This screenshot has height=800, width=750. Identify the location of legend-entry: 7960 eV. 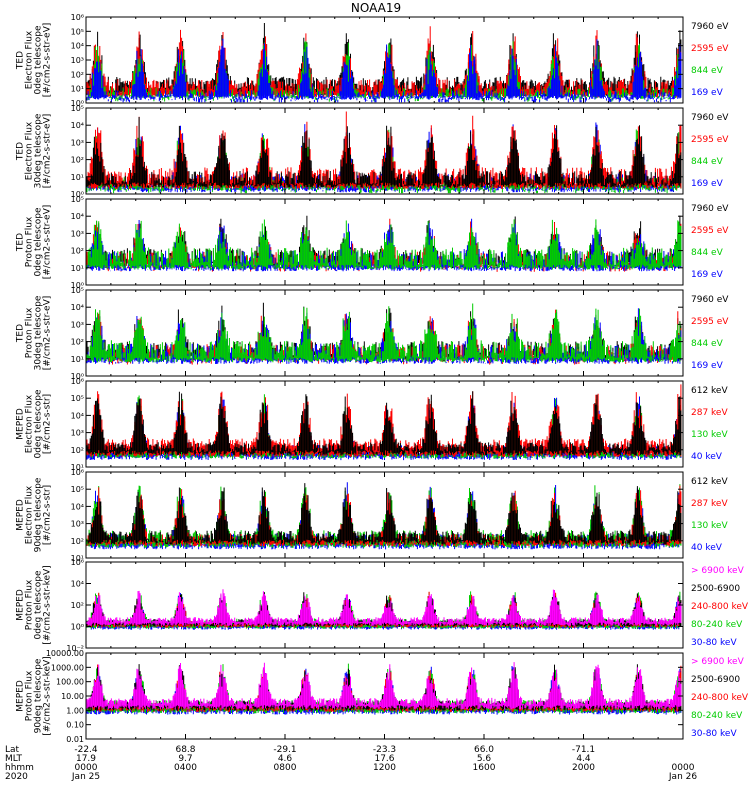
(710, 118).